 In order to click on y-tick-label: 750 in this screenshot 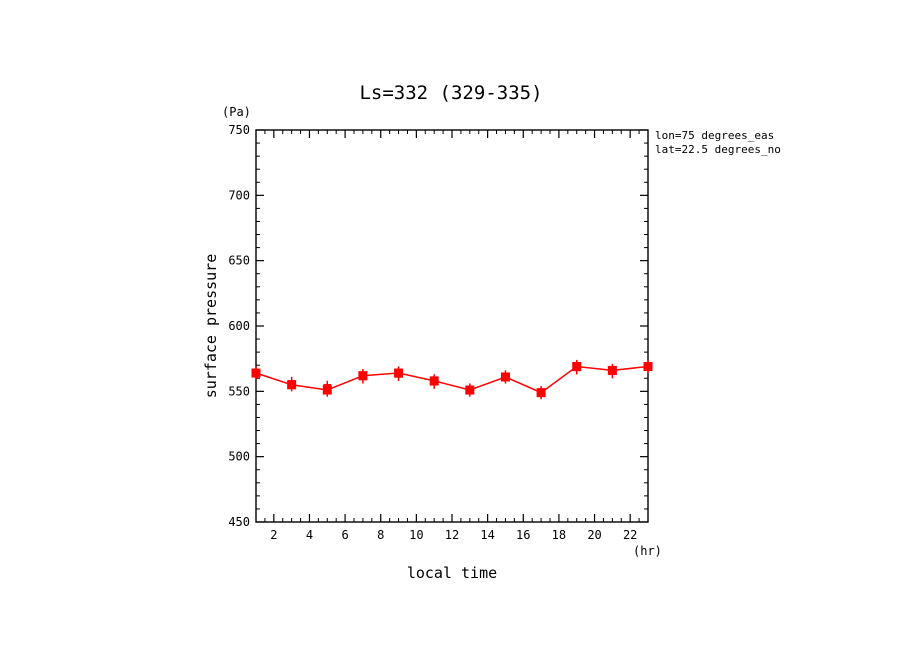, I will do `click(239, 130)`.